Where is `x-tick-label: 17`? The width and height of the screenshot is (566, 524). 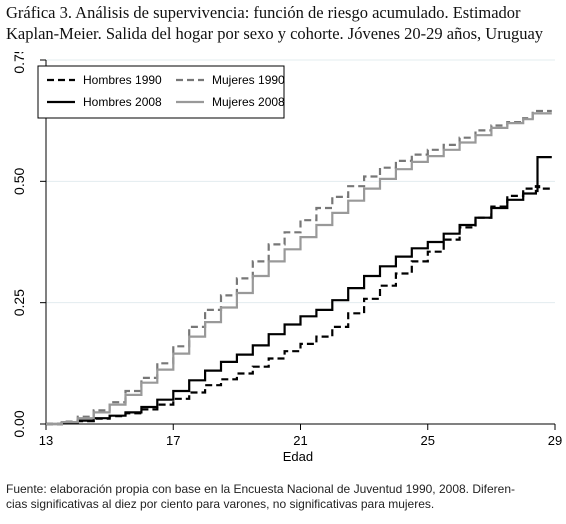
x-tick-label: 17 is located at coordinates (173, 440).